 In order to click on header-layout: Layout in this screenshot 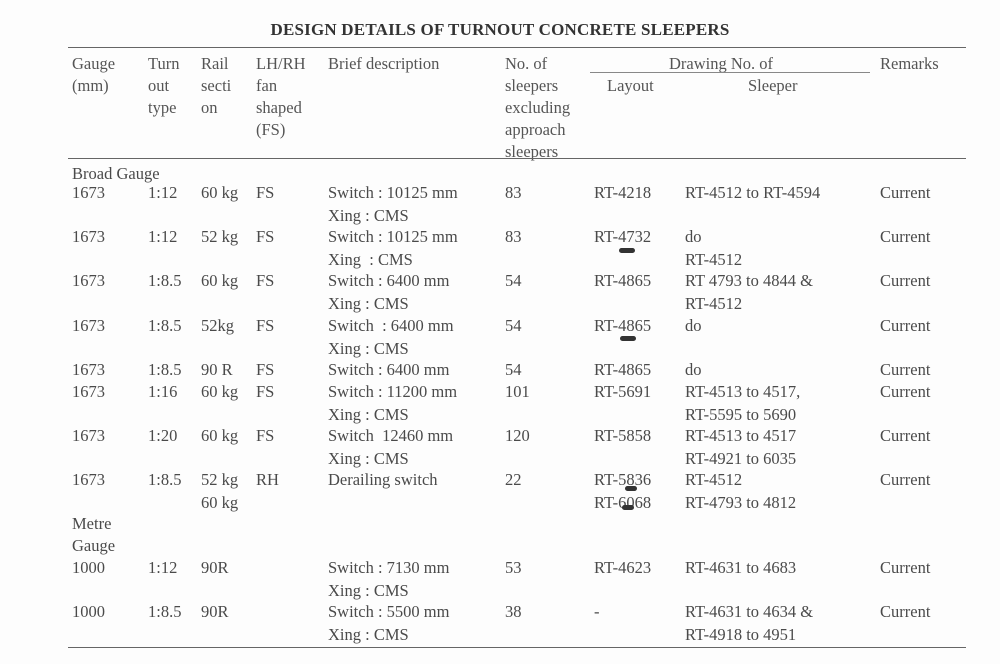, I will do `click(630, 85)`.